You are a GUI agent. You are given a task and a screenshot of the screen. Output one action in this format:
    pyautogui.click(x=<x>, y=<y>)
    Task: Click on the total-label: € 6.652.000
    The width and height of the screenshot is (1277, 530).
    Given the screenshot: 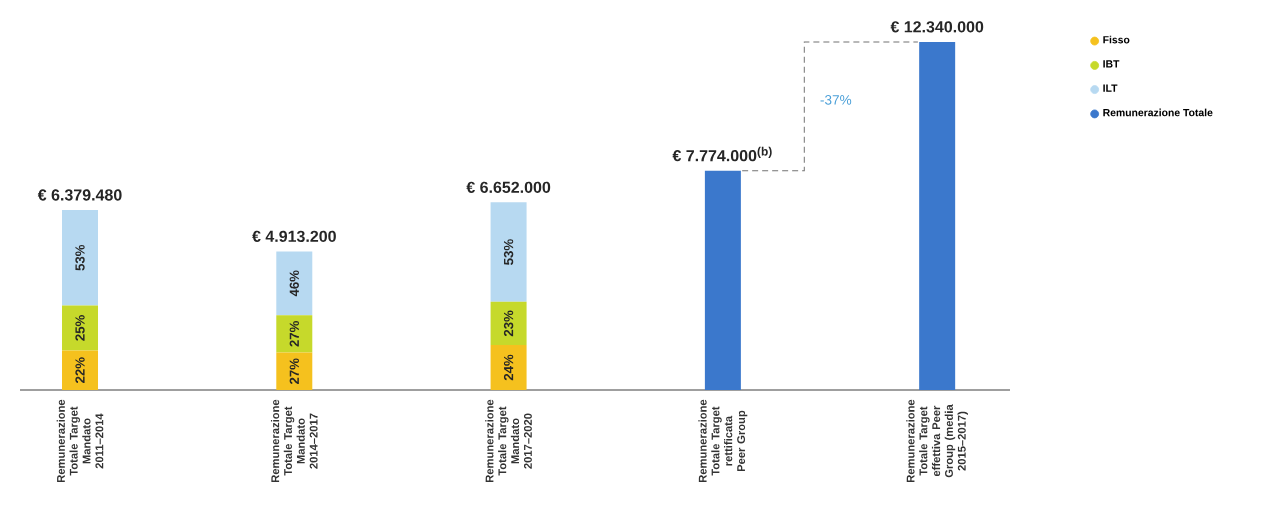 What is the action you would take?
    pyautogui.click(x=508, y=187)
    